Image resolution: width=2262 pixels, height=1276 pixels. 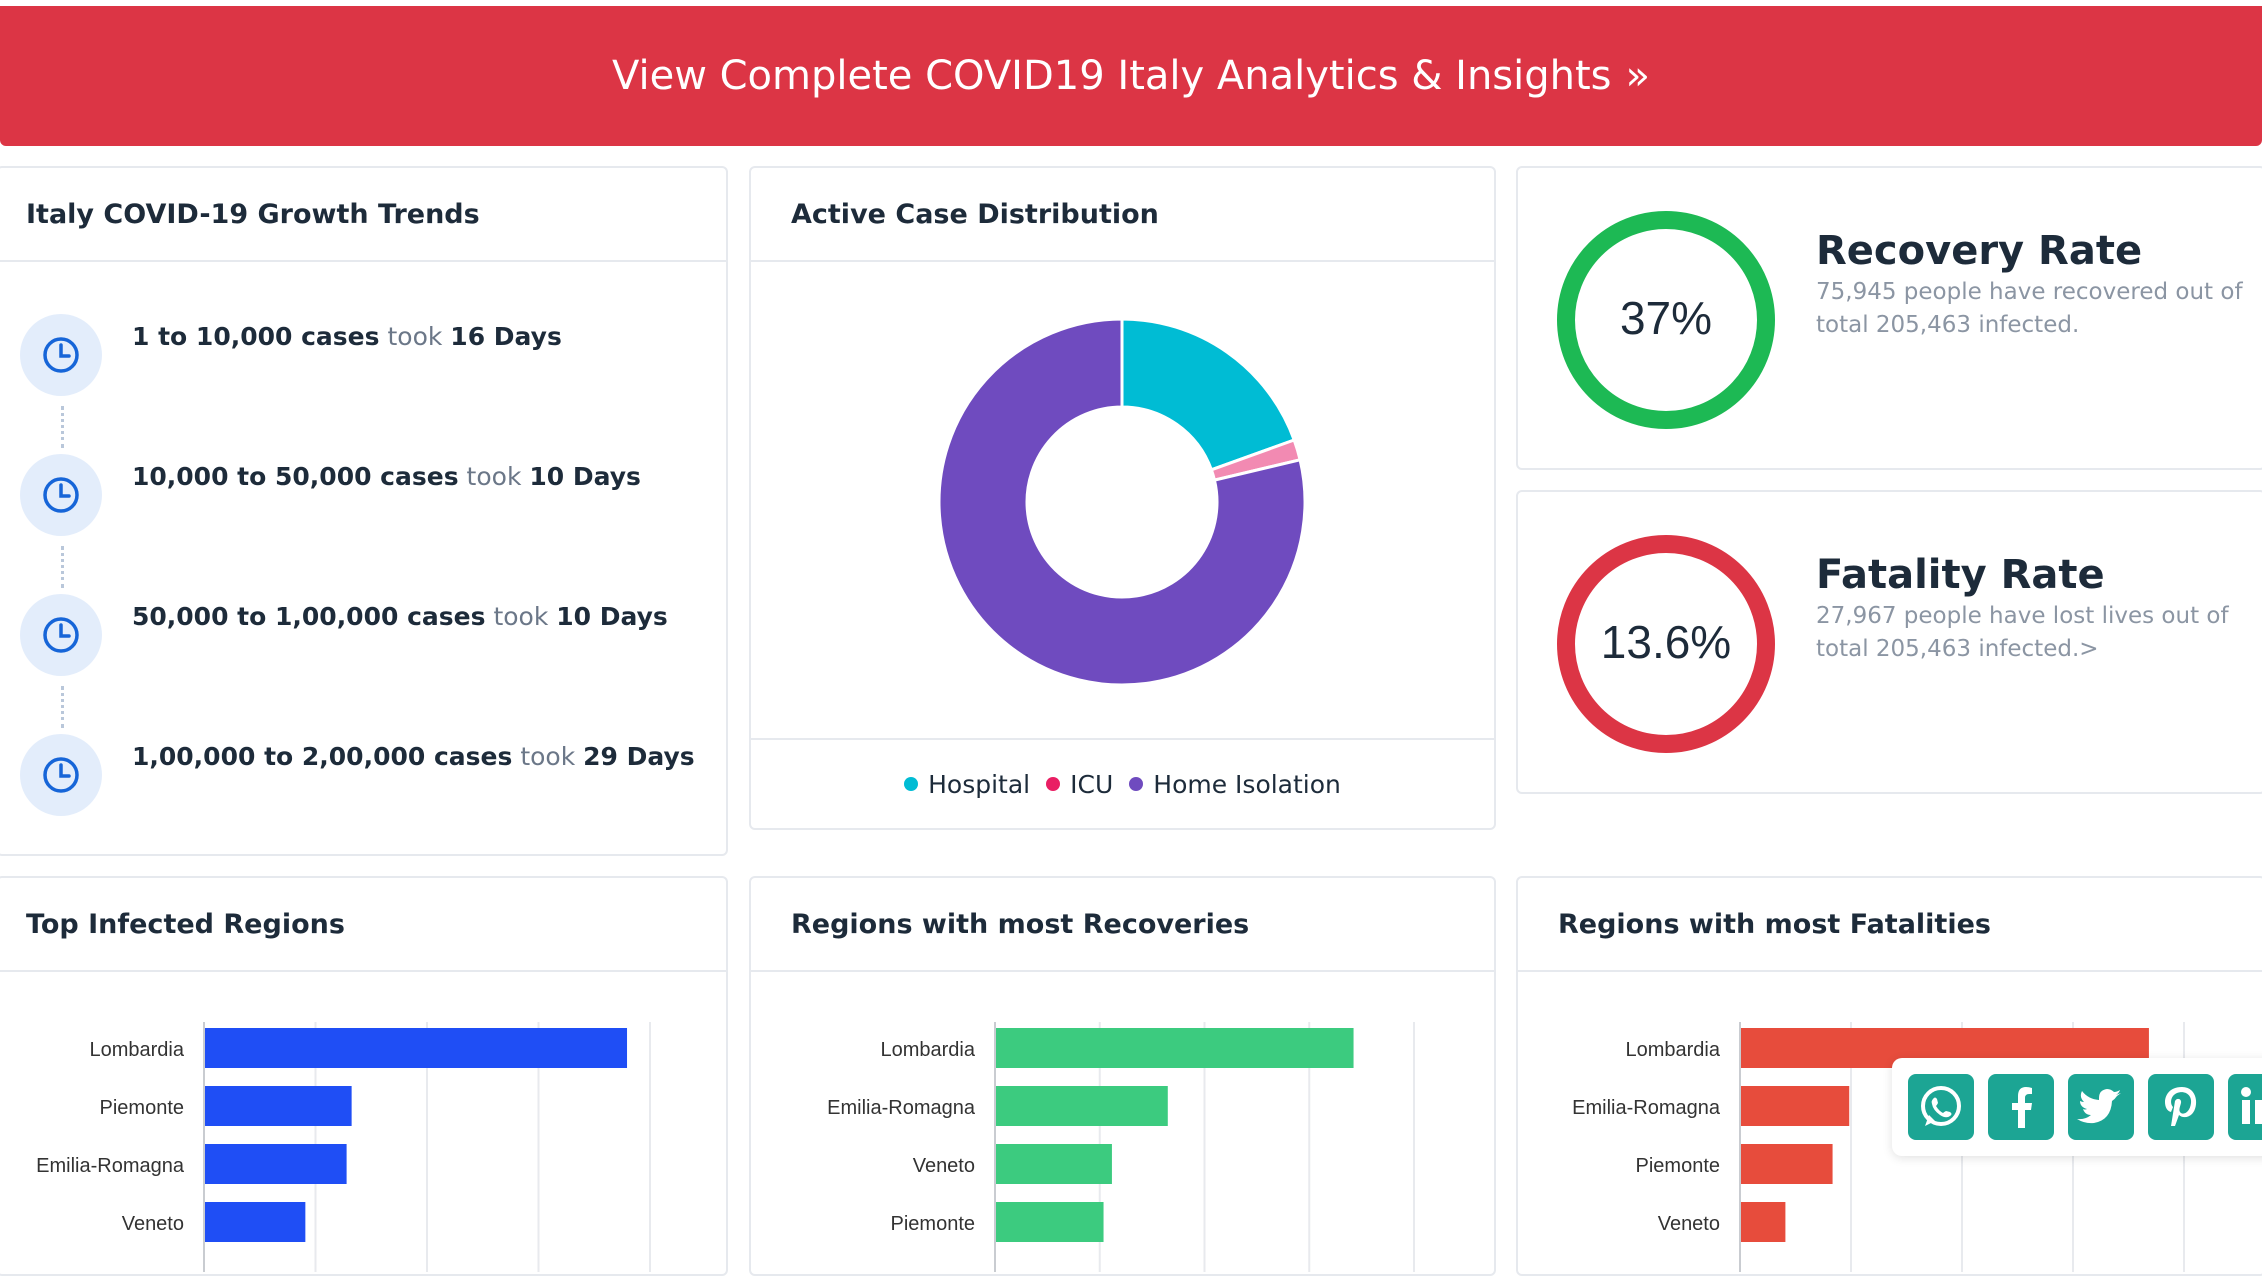 What do you see at coordinates (2251, 1105) in the screenshot?
I see `linkedin-icon` at bounding box center [2251, 1105].